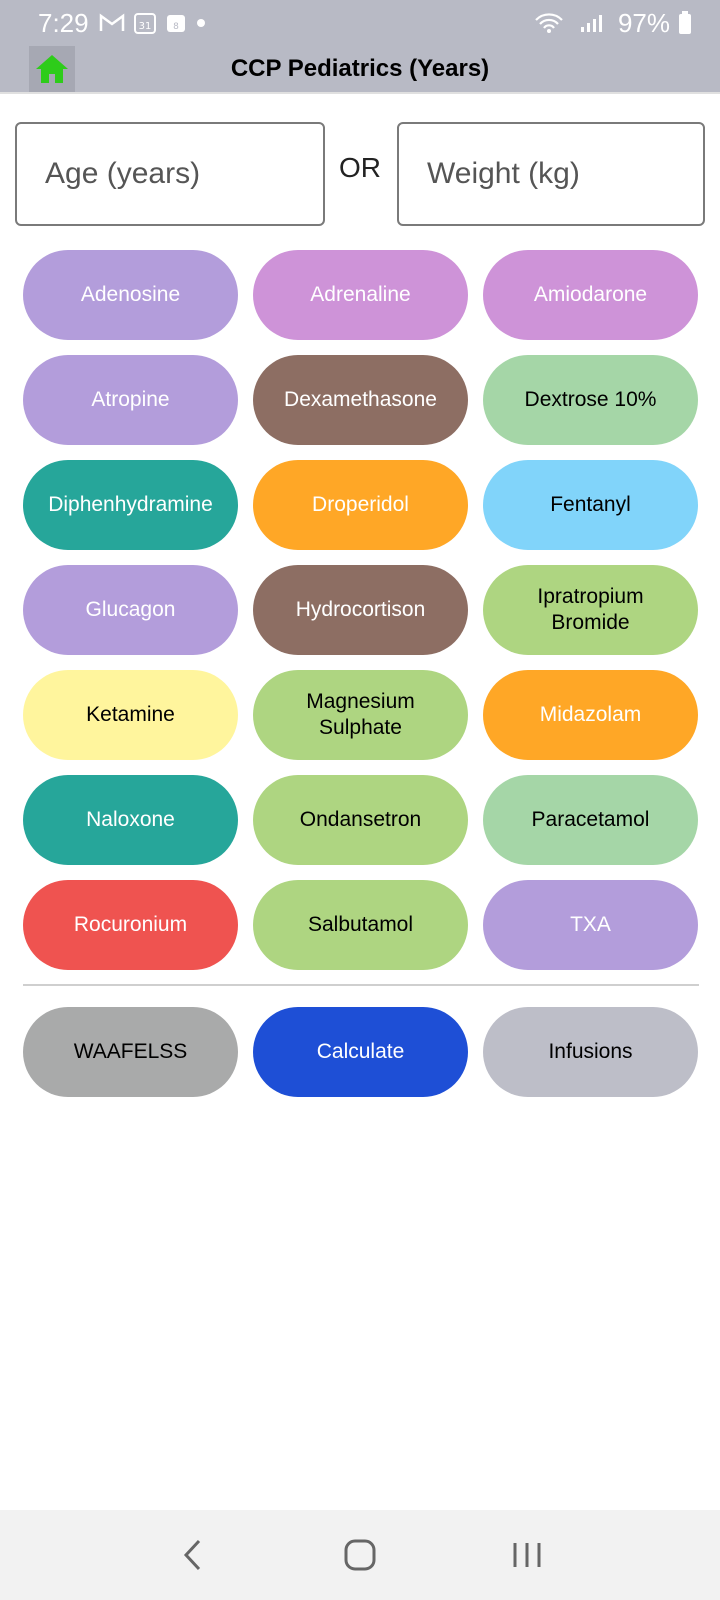 Image resolution: width=720 pixels, height=1600 pixels. I want to click on back-icon, so click(192, 1555).